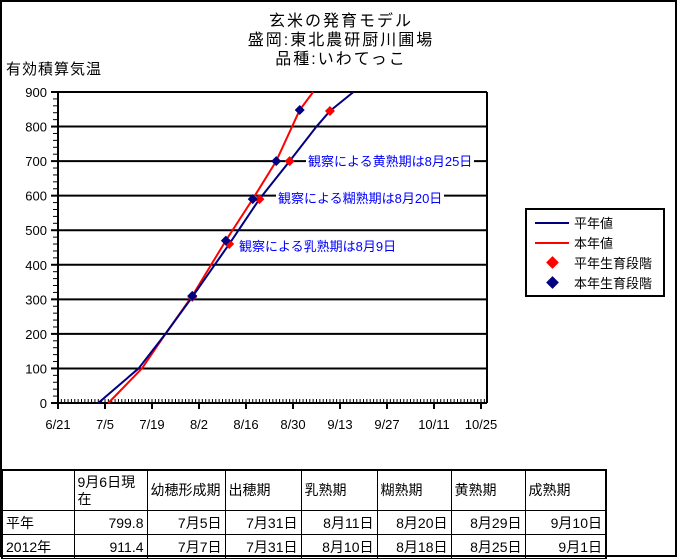 The image size is (689, 559). Describe the element at coordinates (414, 546) in the screenshot. I see `table-cell: 8月18日` at that location.